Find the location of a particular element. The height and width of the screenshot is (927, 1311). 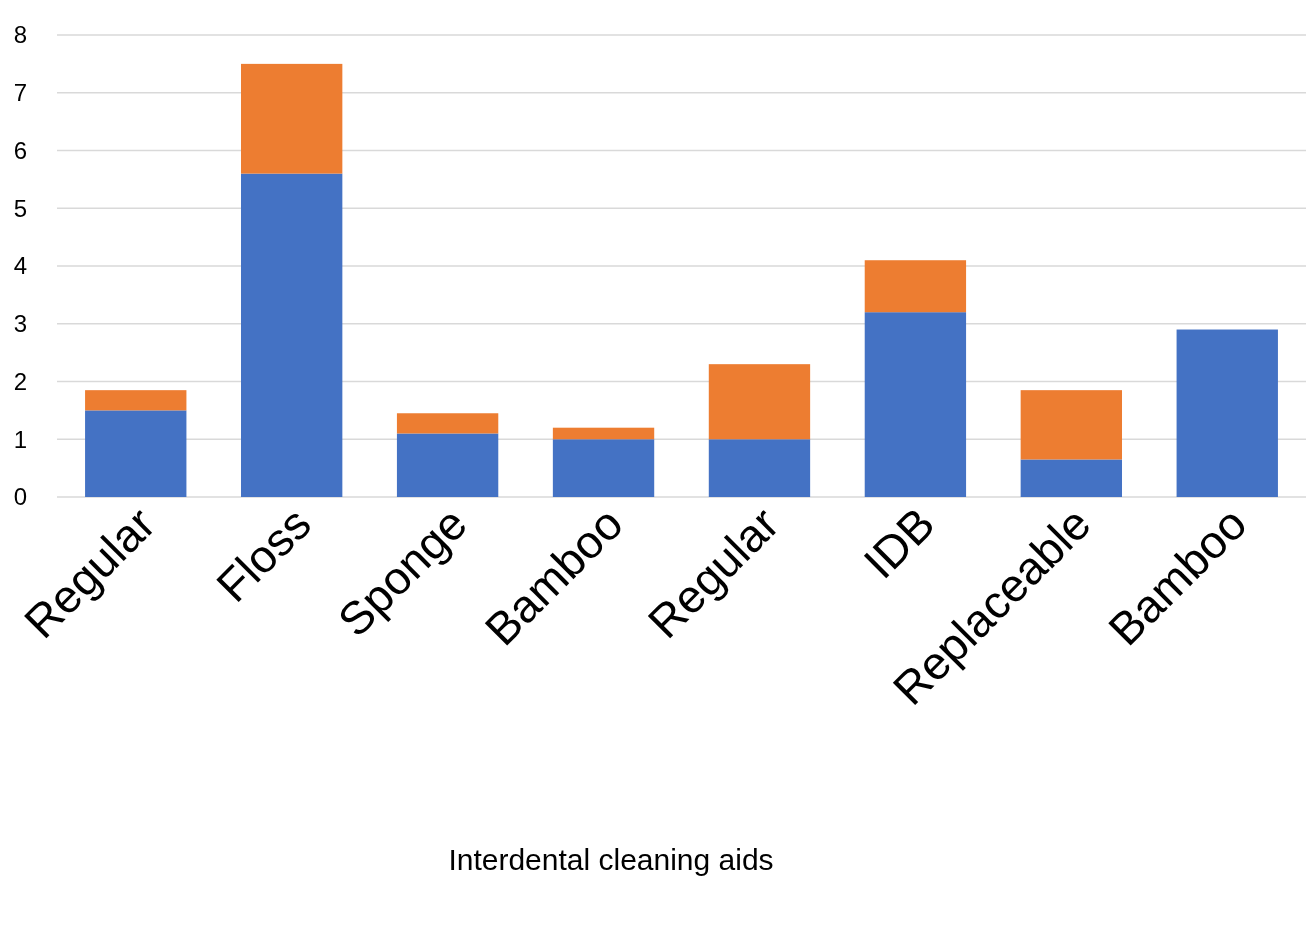

y-tick-label: 2 is located at coordinates (20, 381).